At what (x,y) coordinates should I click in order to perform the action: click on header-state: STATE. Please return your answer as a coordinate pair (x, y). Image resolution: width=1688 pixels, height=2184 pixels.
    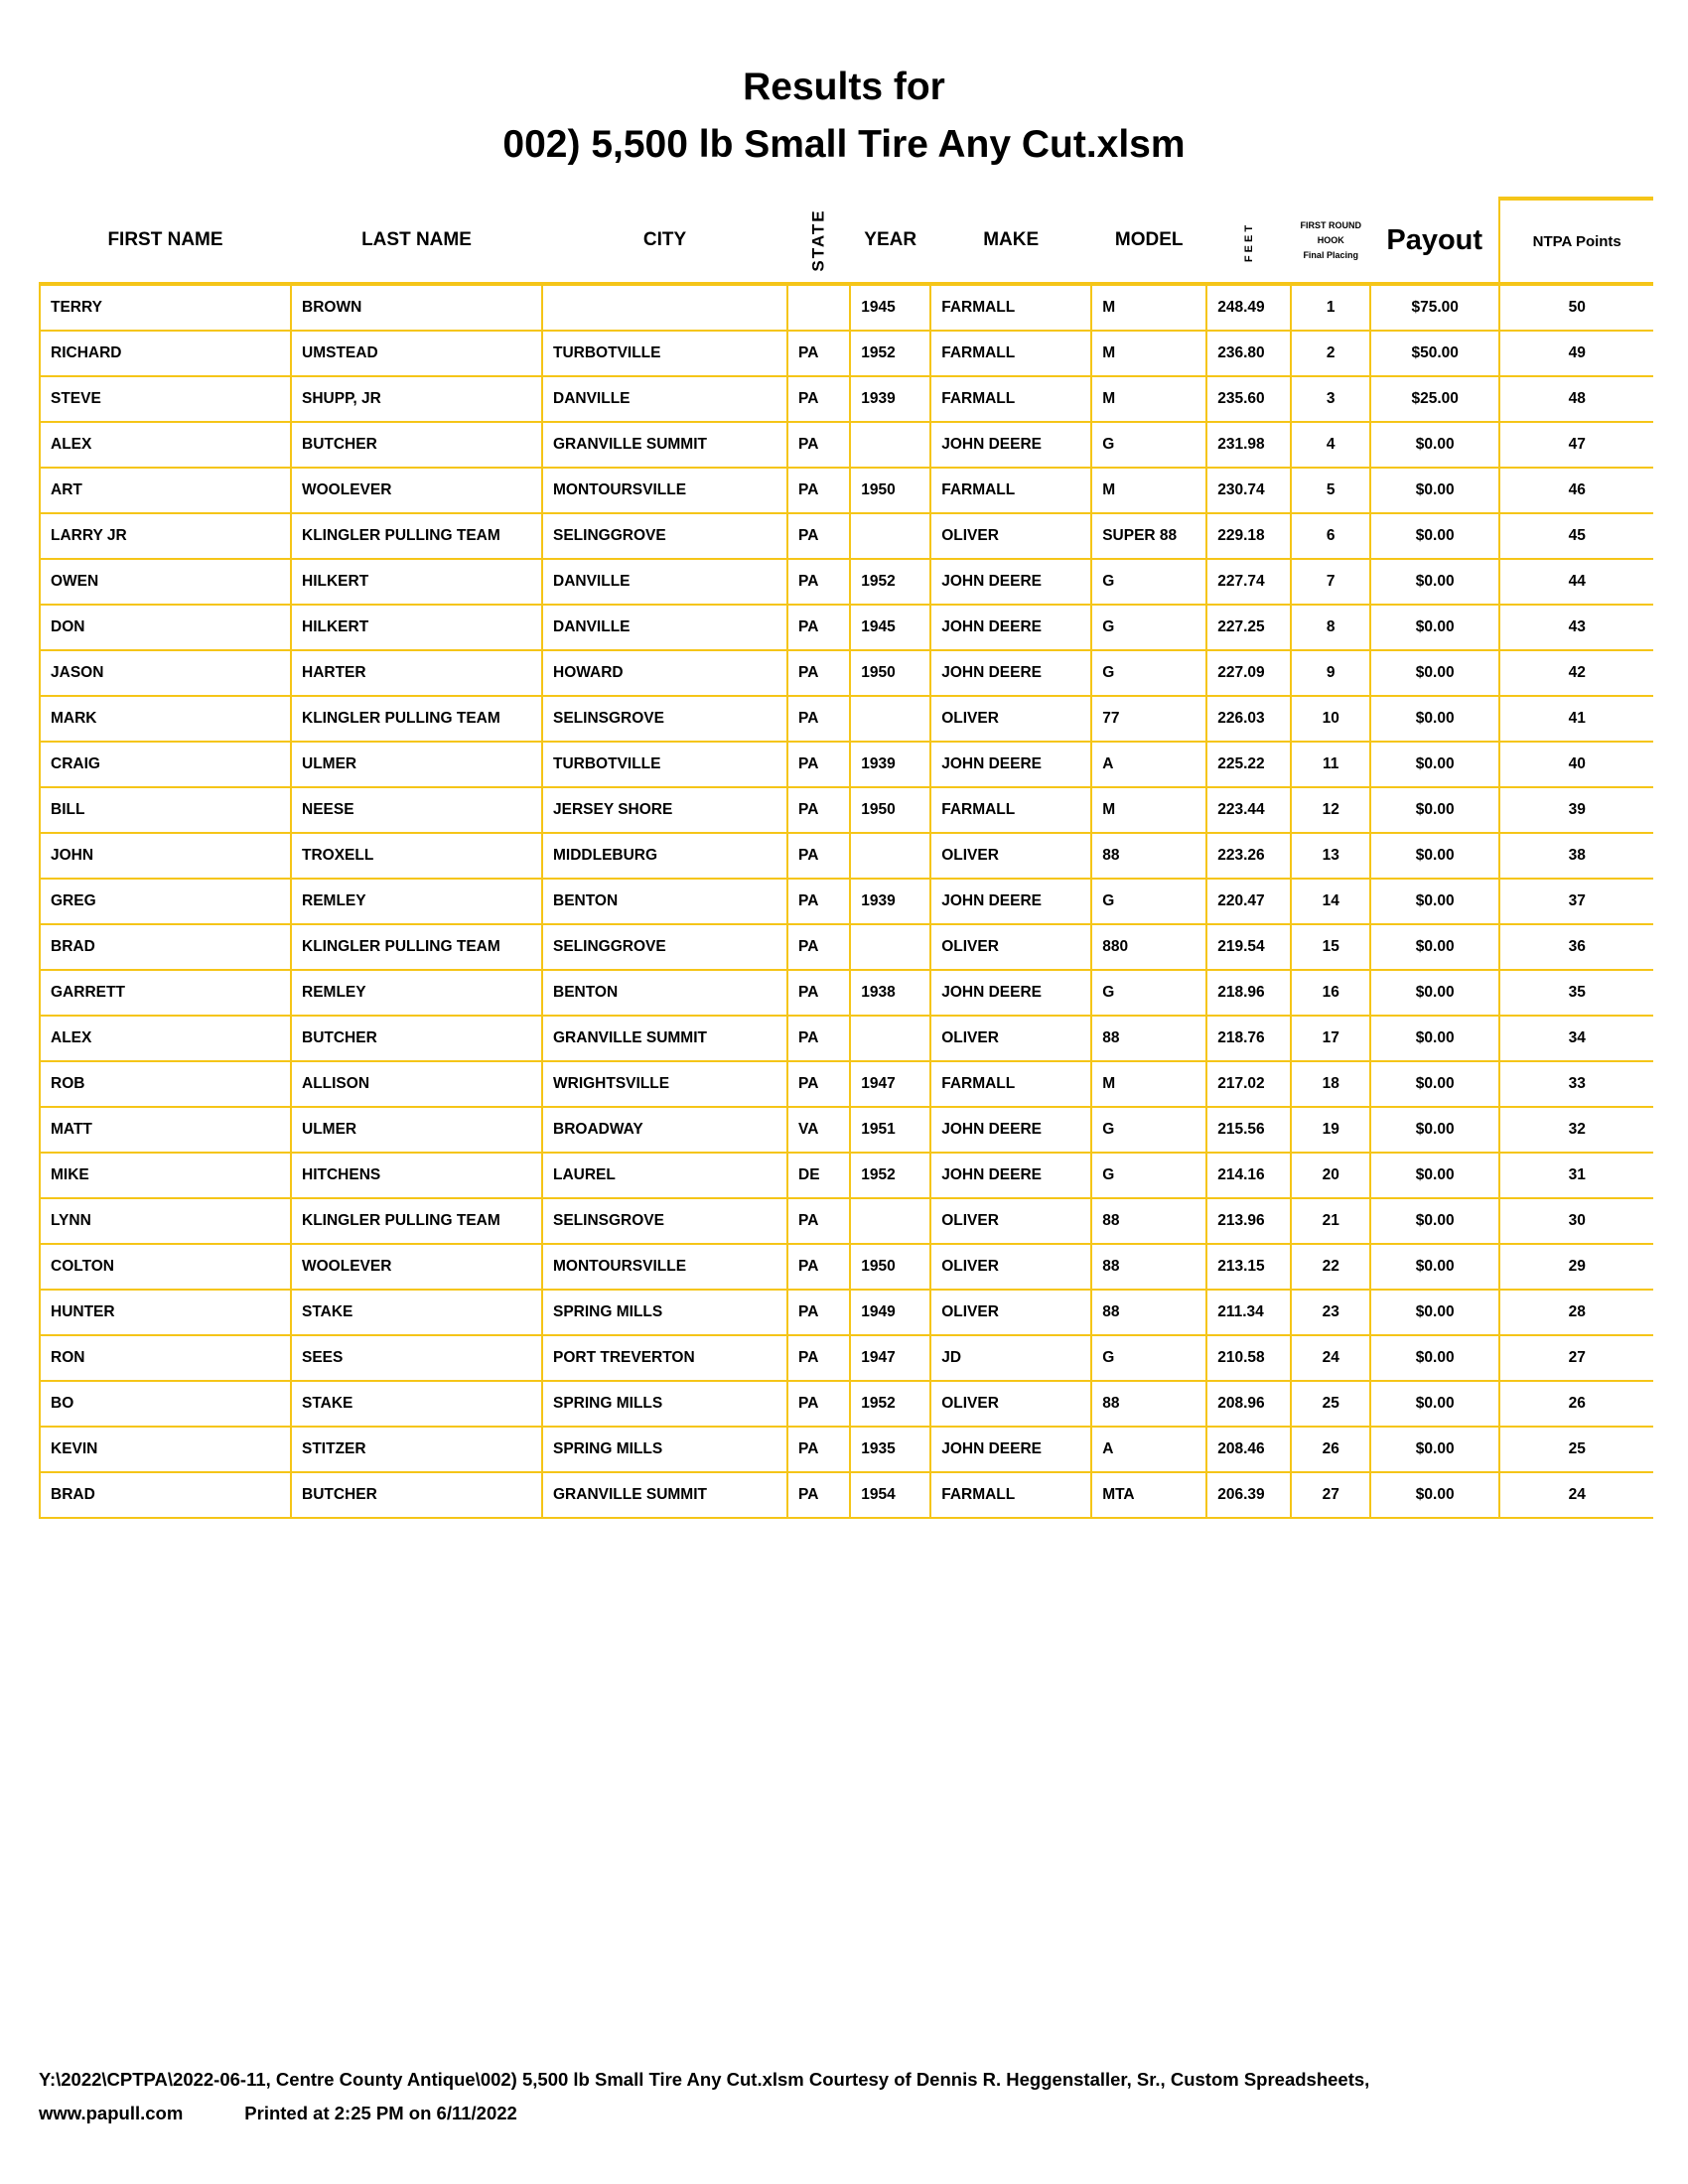
    Looking at the image, I should click on (819, 242).